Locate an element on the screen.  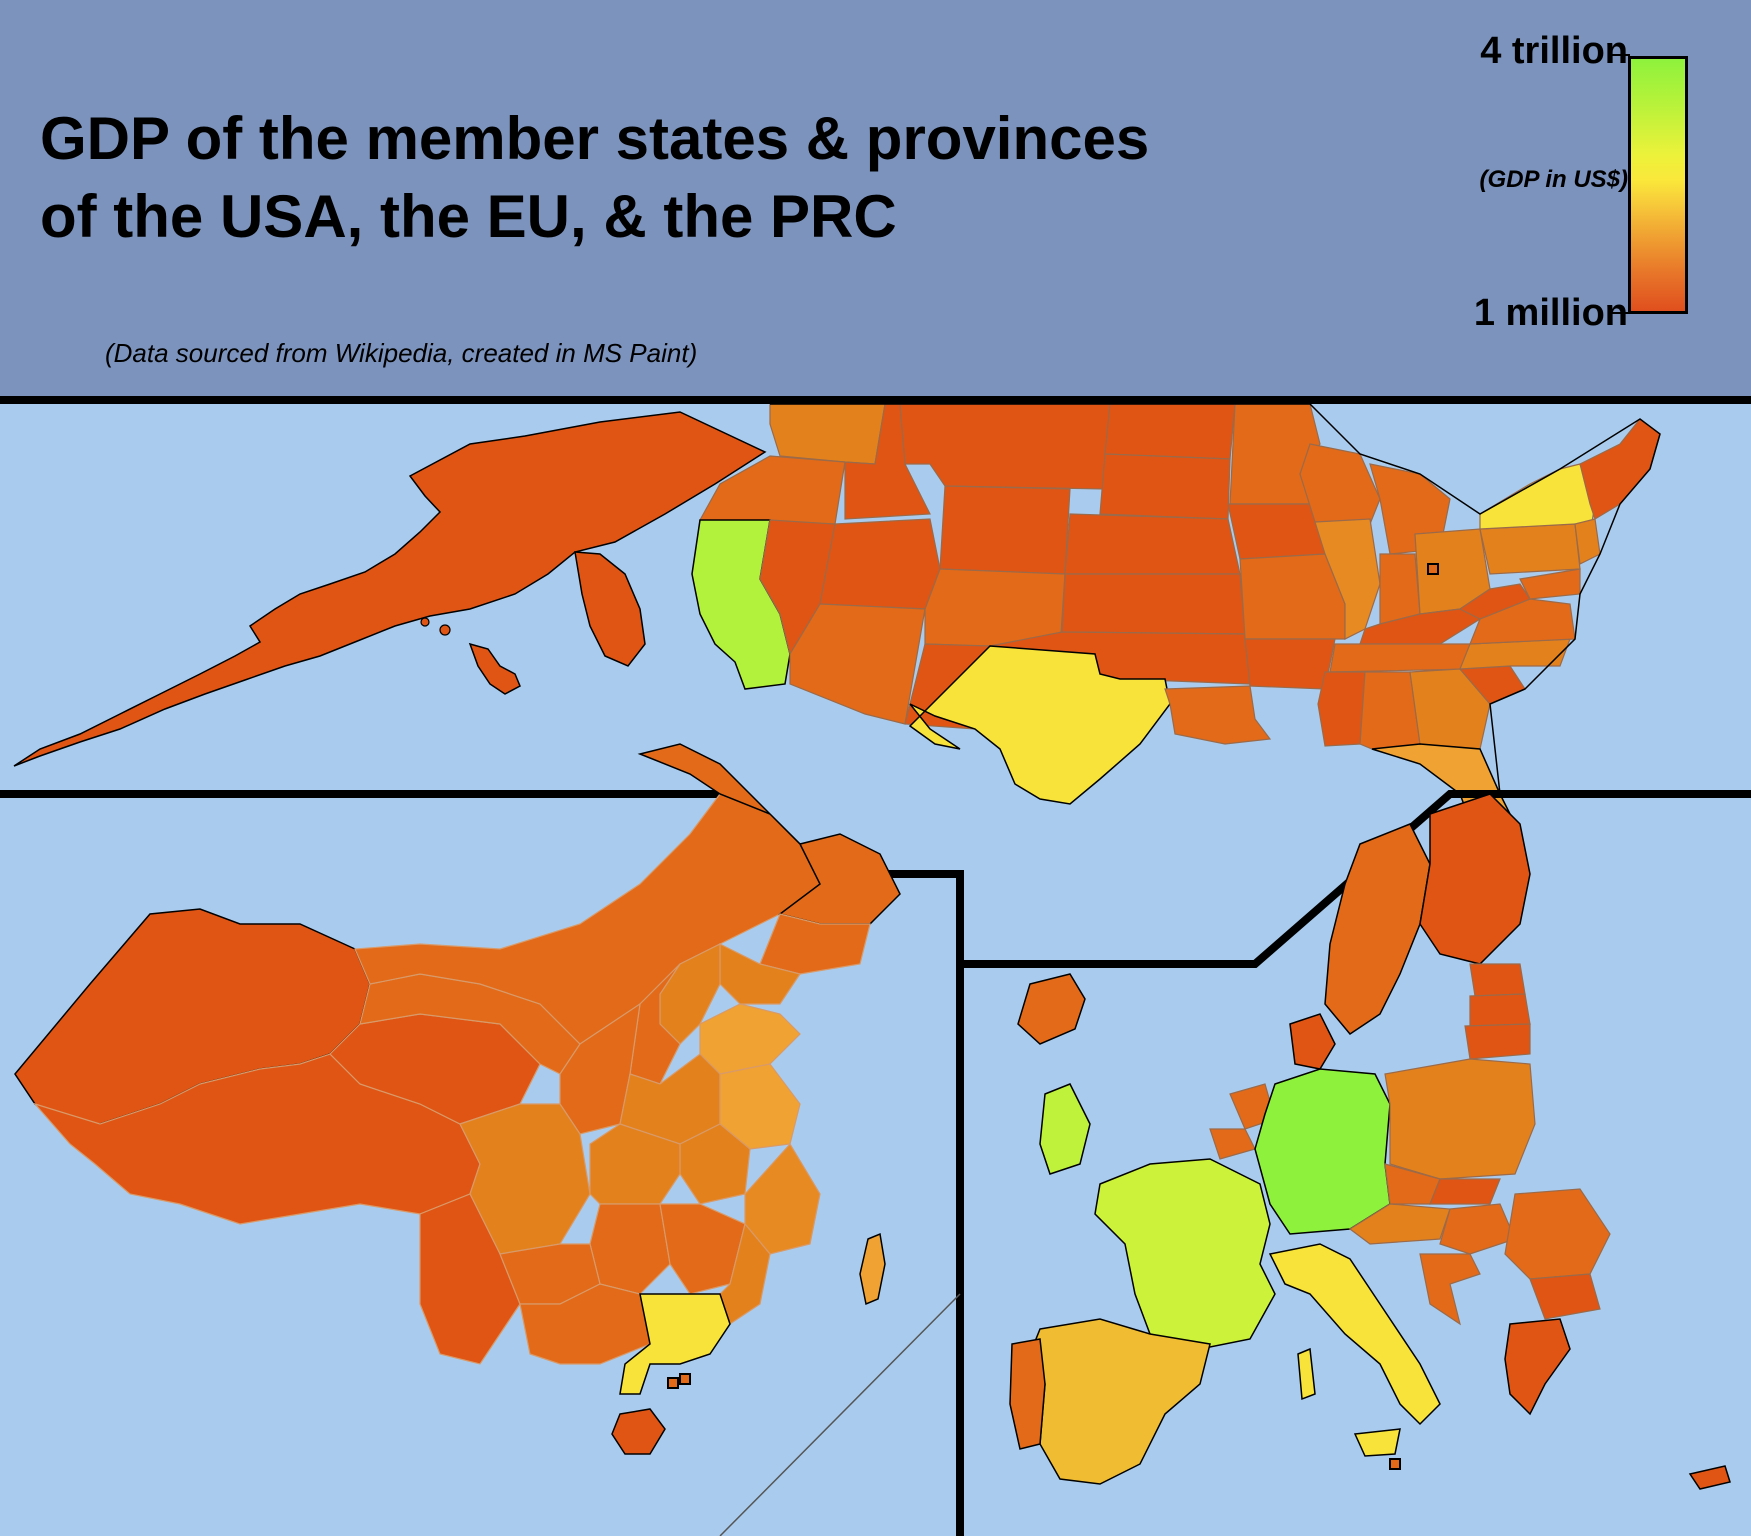
eu-france is located at coordinates (1185, 1254).